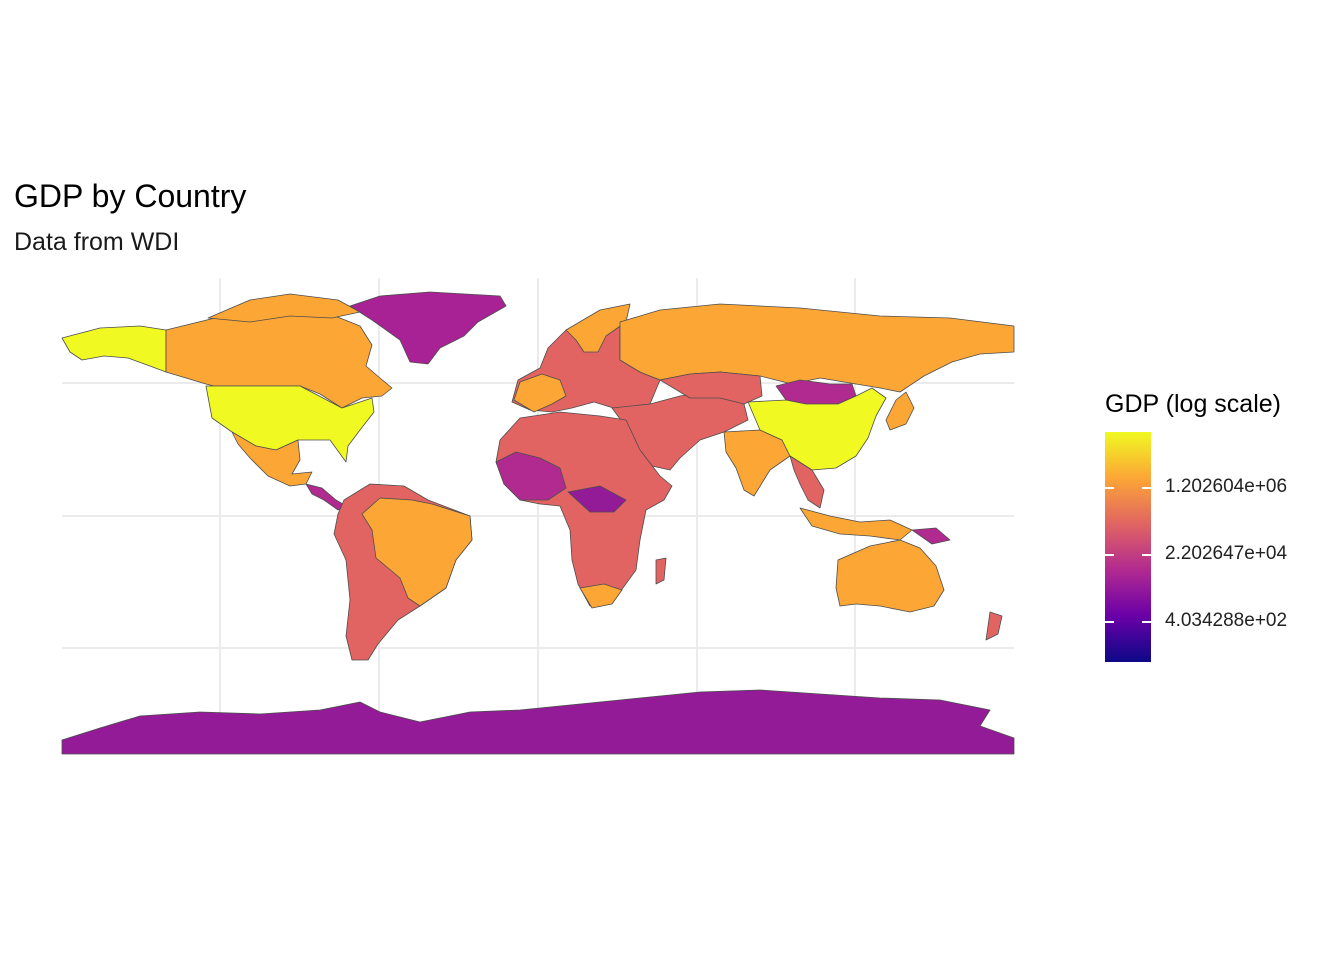 Image resolution: width=1344 pixels, height=960 pixels. What do you see at coordinates (601, 596) in the screenshot?
I see `region-south-africa` at bounding box center [601, 596].